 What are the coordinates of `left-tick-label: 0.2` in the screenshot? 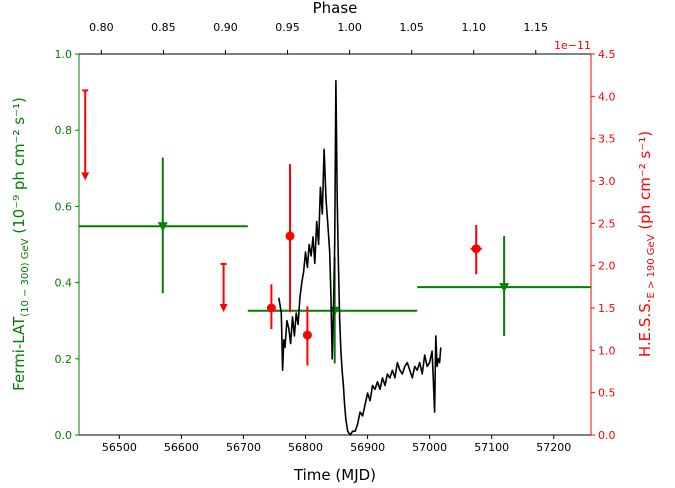 It's located at (64, 359).